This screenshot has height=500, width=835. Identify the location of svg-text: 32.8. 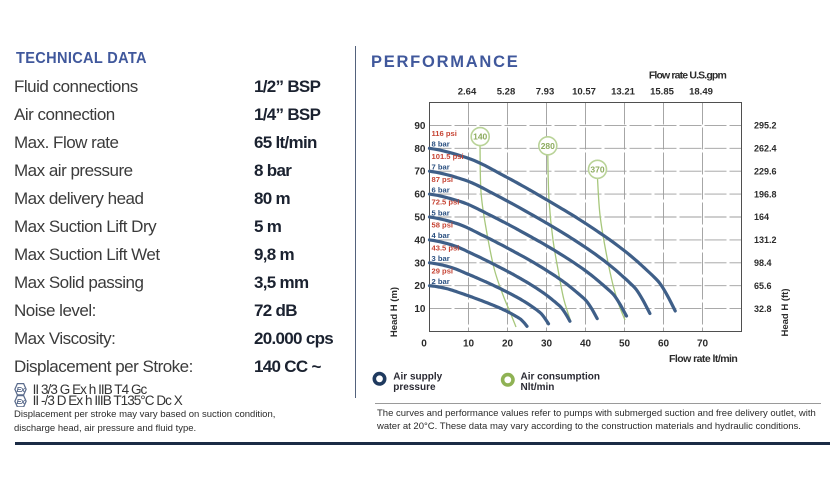
(763, 309).